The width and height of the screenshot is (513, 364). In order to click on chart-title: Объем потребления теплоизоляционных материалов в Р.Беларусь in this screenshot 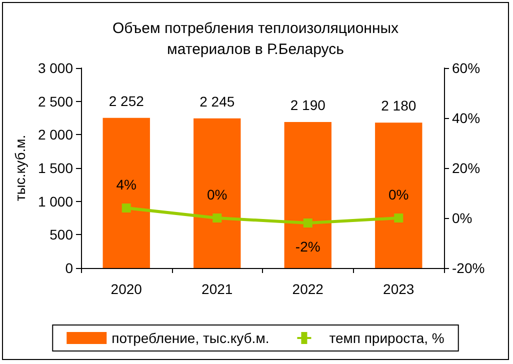, I will do `click(256, 39)`.